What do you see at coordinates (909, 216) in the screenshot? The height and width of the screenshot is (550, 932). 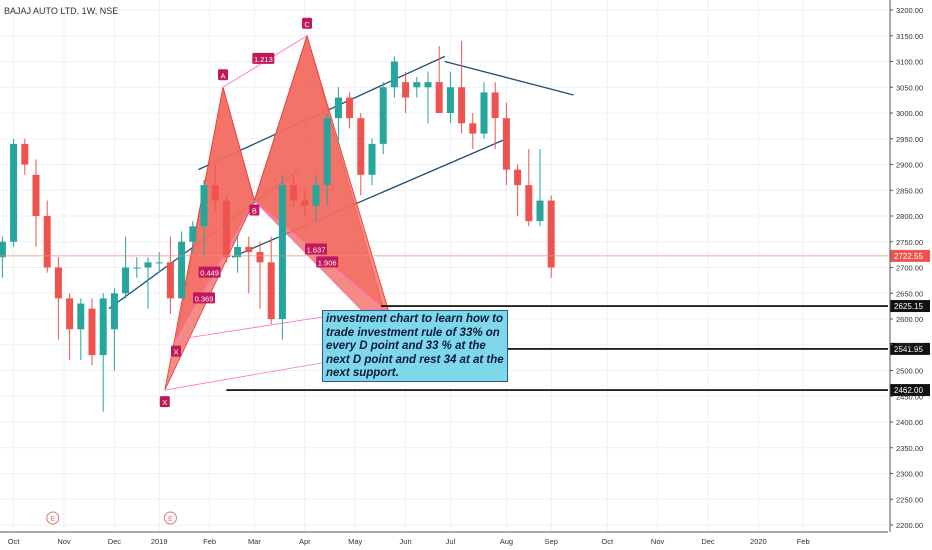 I see `price-tick-label: 2800.00` at bounding box center [909, 216].